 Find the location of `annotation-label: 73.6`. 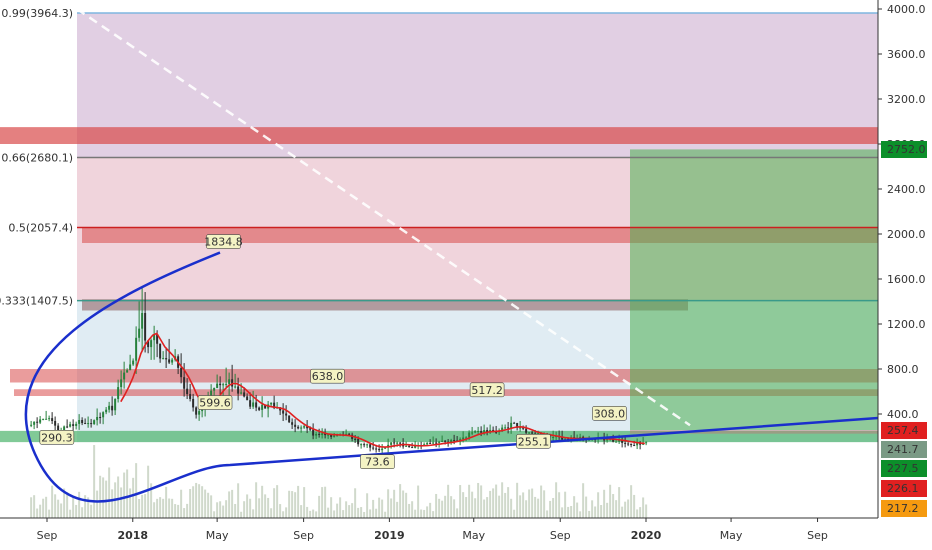

annotation-label: 73.6 is located at coordinates (377, 462).